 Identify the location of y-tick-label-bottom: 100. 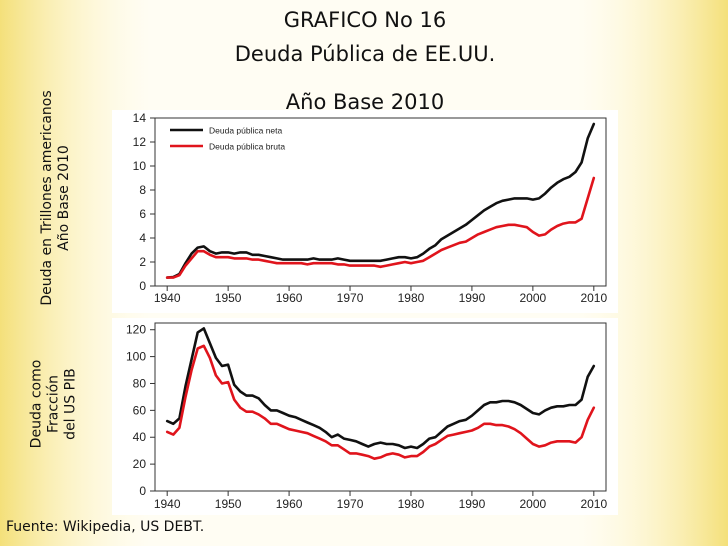
(136, 357).